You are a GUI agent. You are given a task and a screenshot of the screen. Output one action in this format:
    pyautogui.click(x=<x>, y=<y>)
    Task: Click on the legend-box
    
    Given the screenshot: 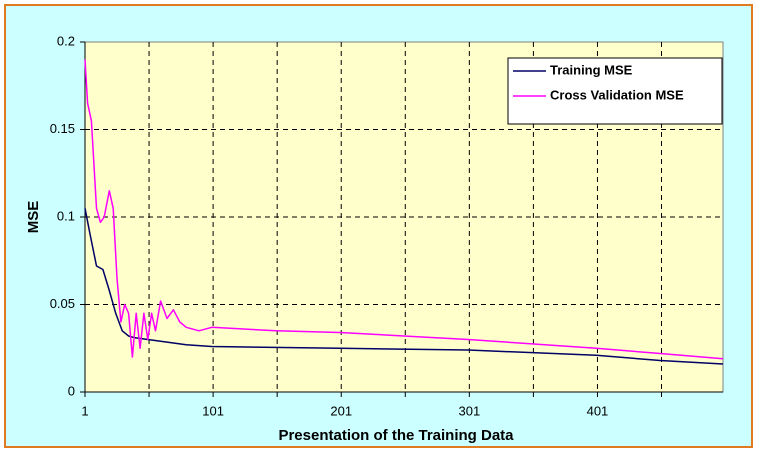 What is the action you would take?
    pyautogui.click(x=615, y=91)
    